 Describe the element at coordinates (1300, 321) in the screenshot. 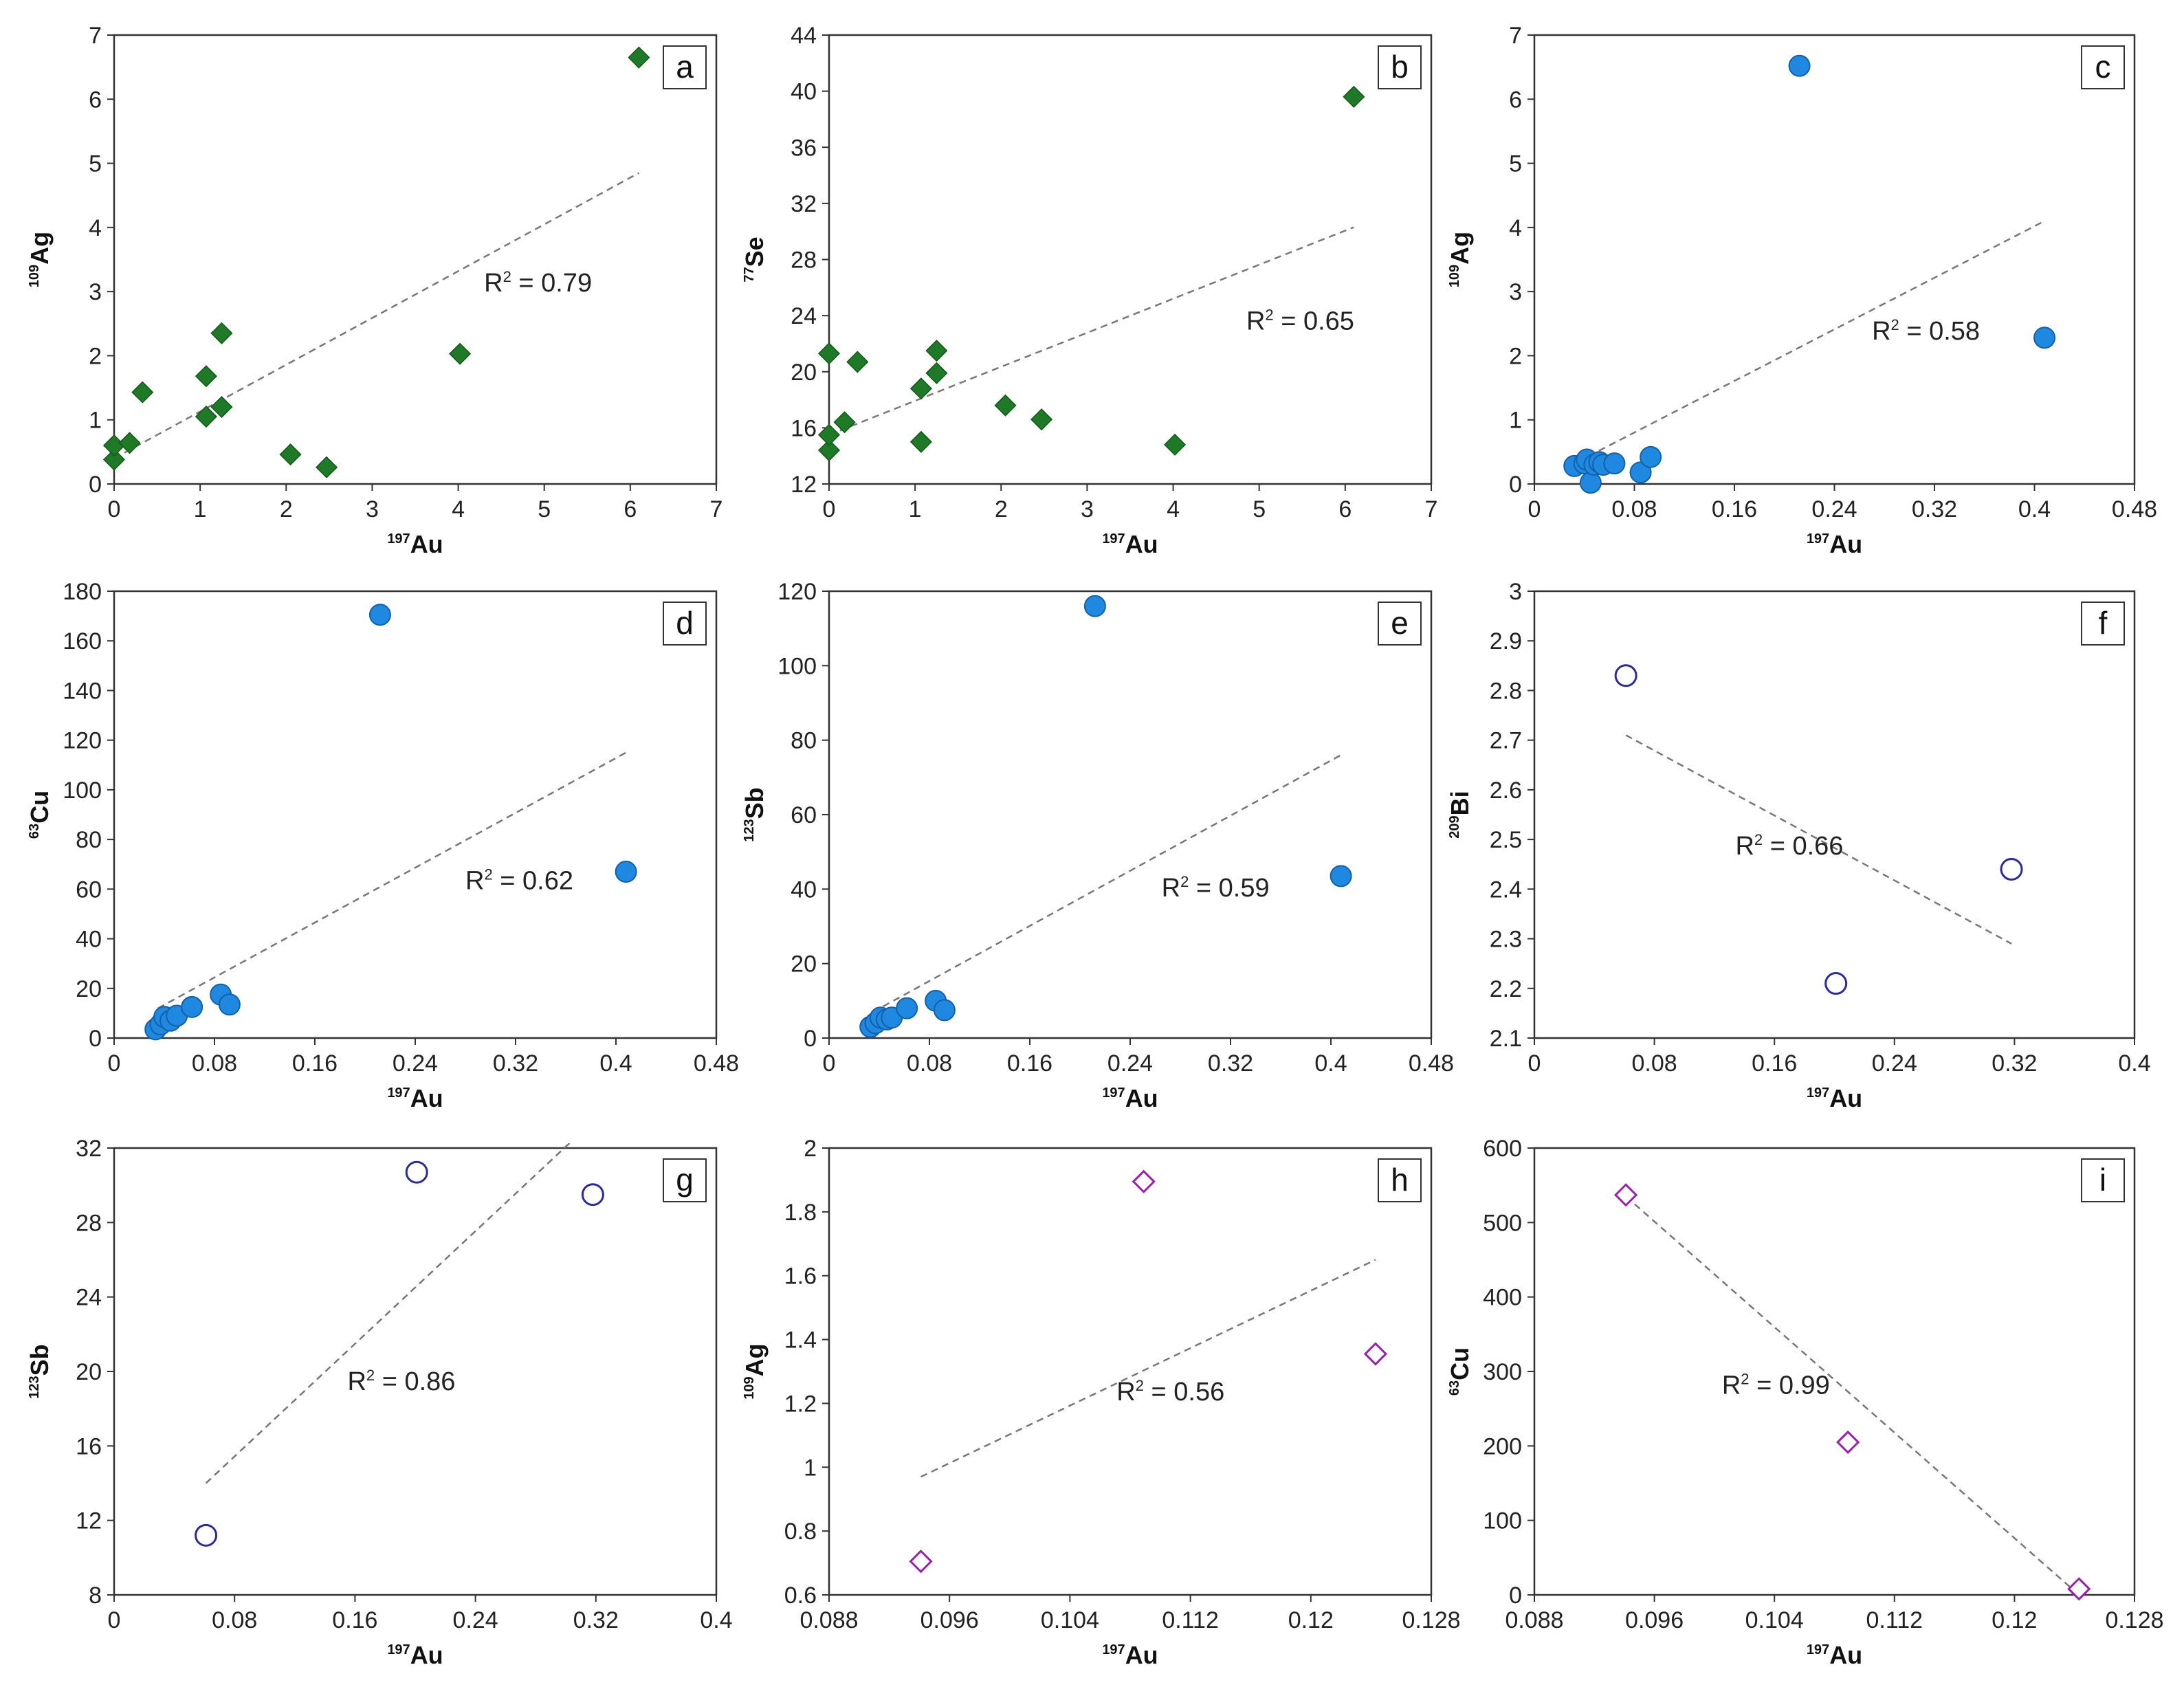

I see `r2-annotation: R2 = 0.65` at that location.